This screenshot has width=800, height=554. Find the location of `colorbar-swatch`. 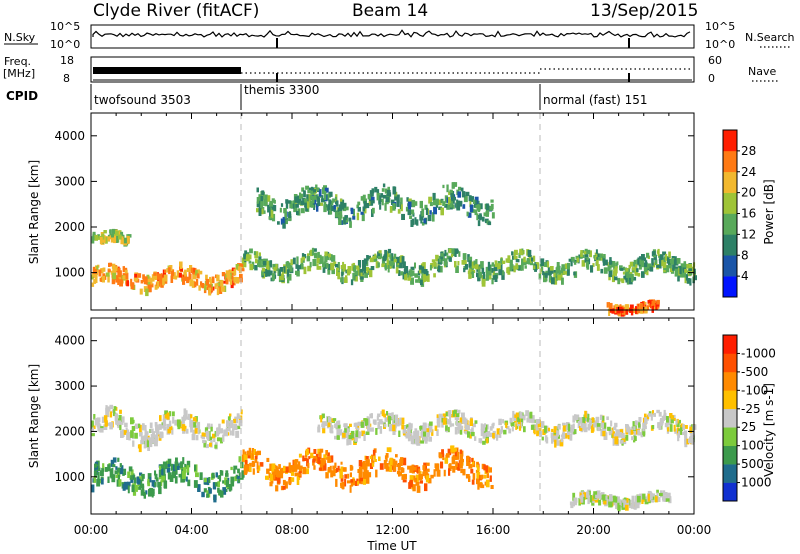

colorbar-swatch is located at coordinates (730, 436).